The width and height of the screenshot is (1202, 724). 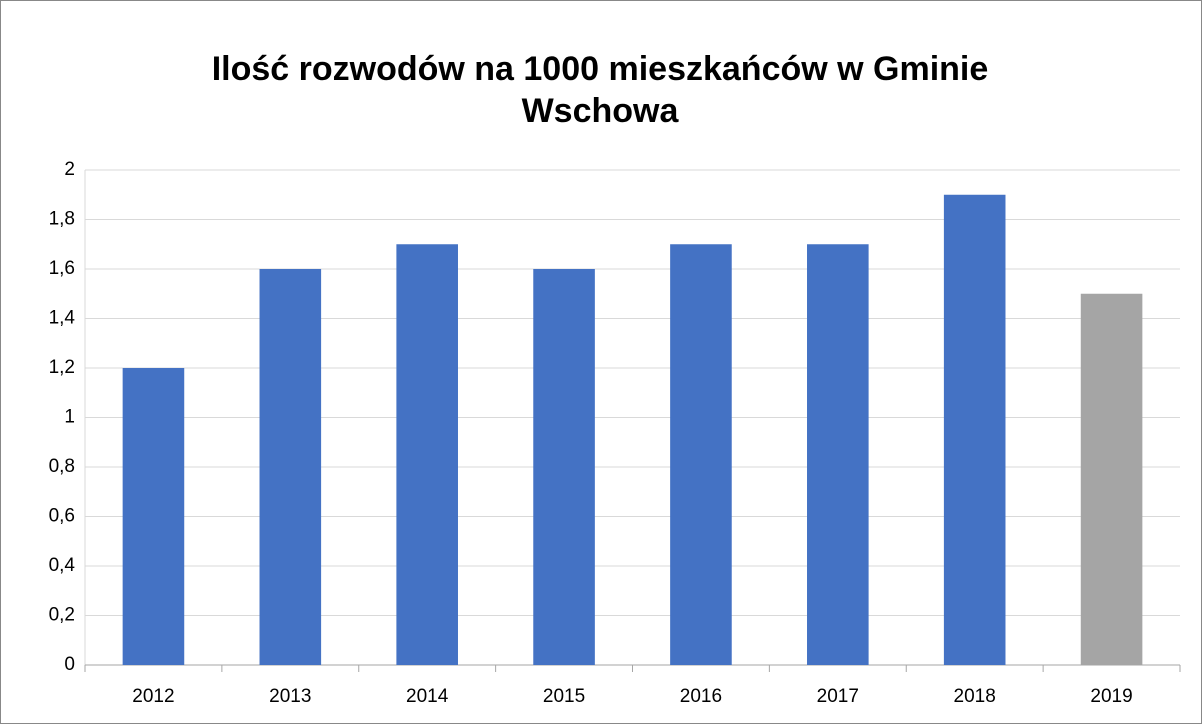 What do you see at coordinates (975, 696) in the screenshot?
I see `x-tick-label: 2018` at bounding box center [975, 696].